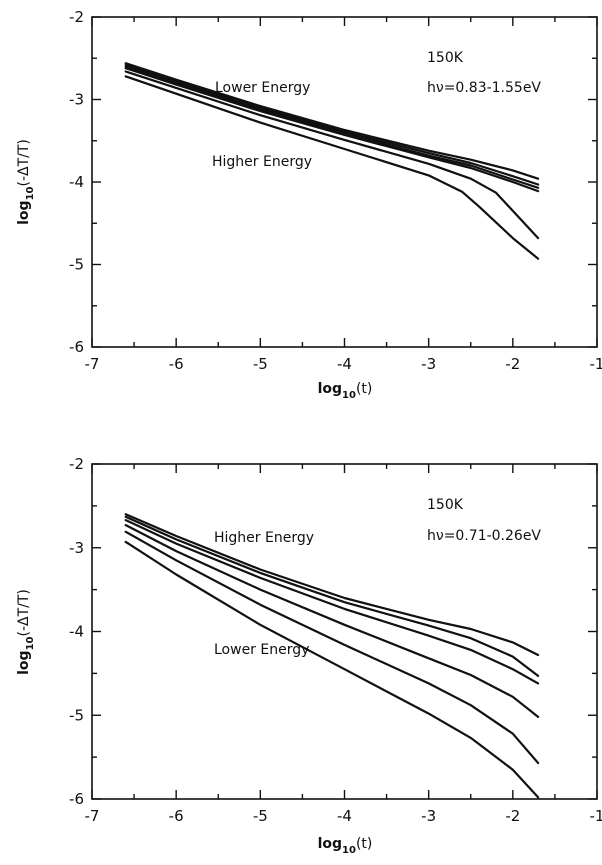 This screenshot has height=865, width=602. I want to click on bottom-x-tick-label: -1, so click(596, 816).